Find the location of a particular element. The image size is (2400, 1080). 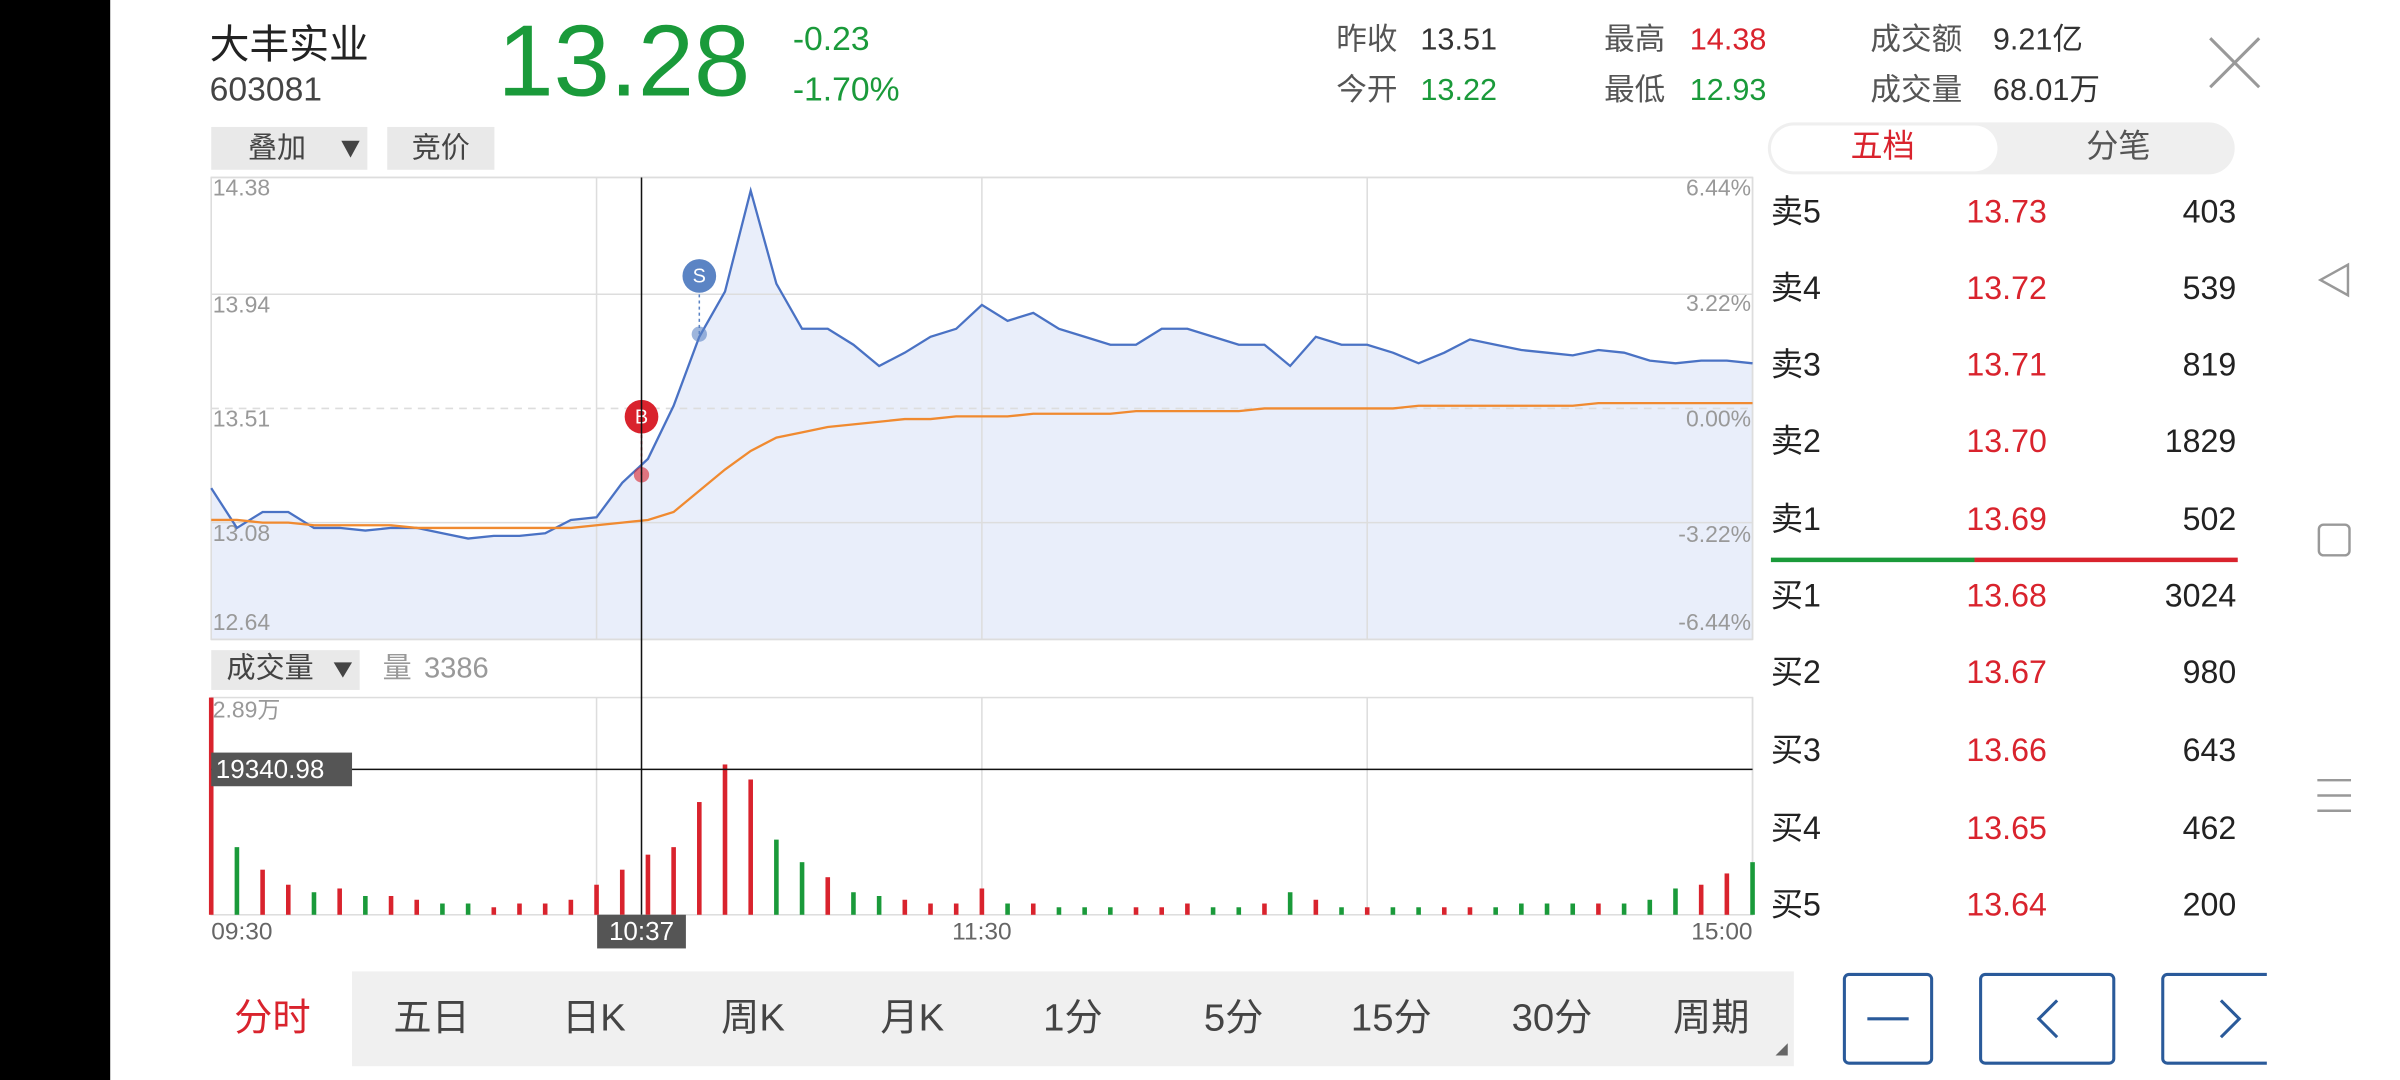

y-tick-label: 14.38 is located at coordinates (241, 188).